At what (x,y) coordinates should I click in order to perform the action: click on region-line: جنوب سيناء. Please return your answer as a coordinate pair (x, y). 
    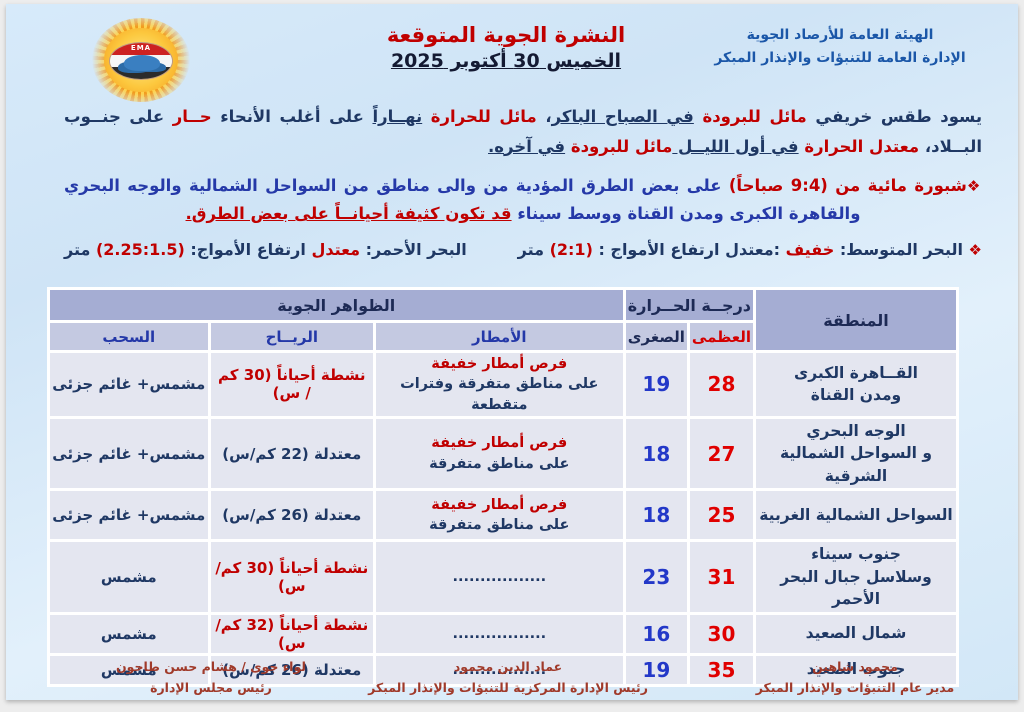
    Looking at the image, I should click on (856, 554).